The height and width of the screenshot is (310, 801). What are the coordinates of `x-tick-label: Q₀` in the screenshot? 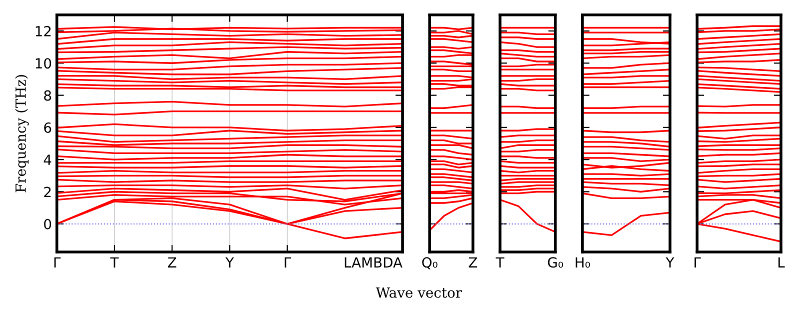 It's located at (430, 263).